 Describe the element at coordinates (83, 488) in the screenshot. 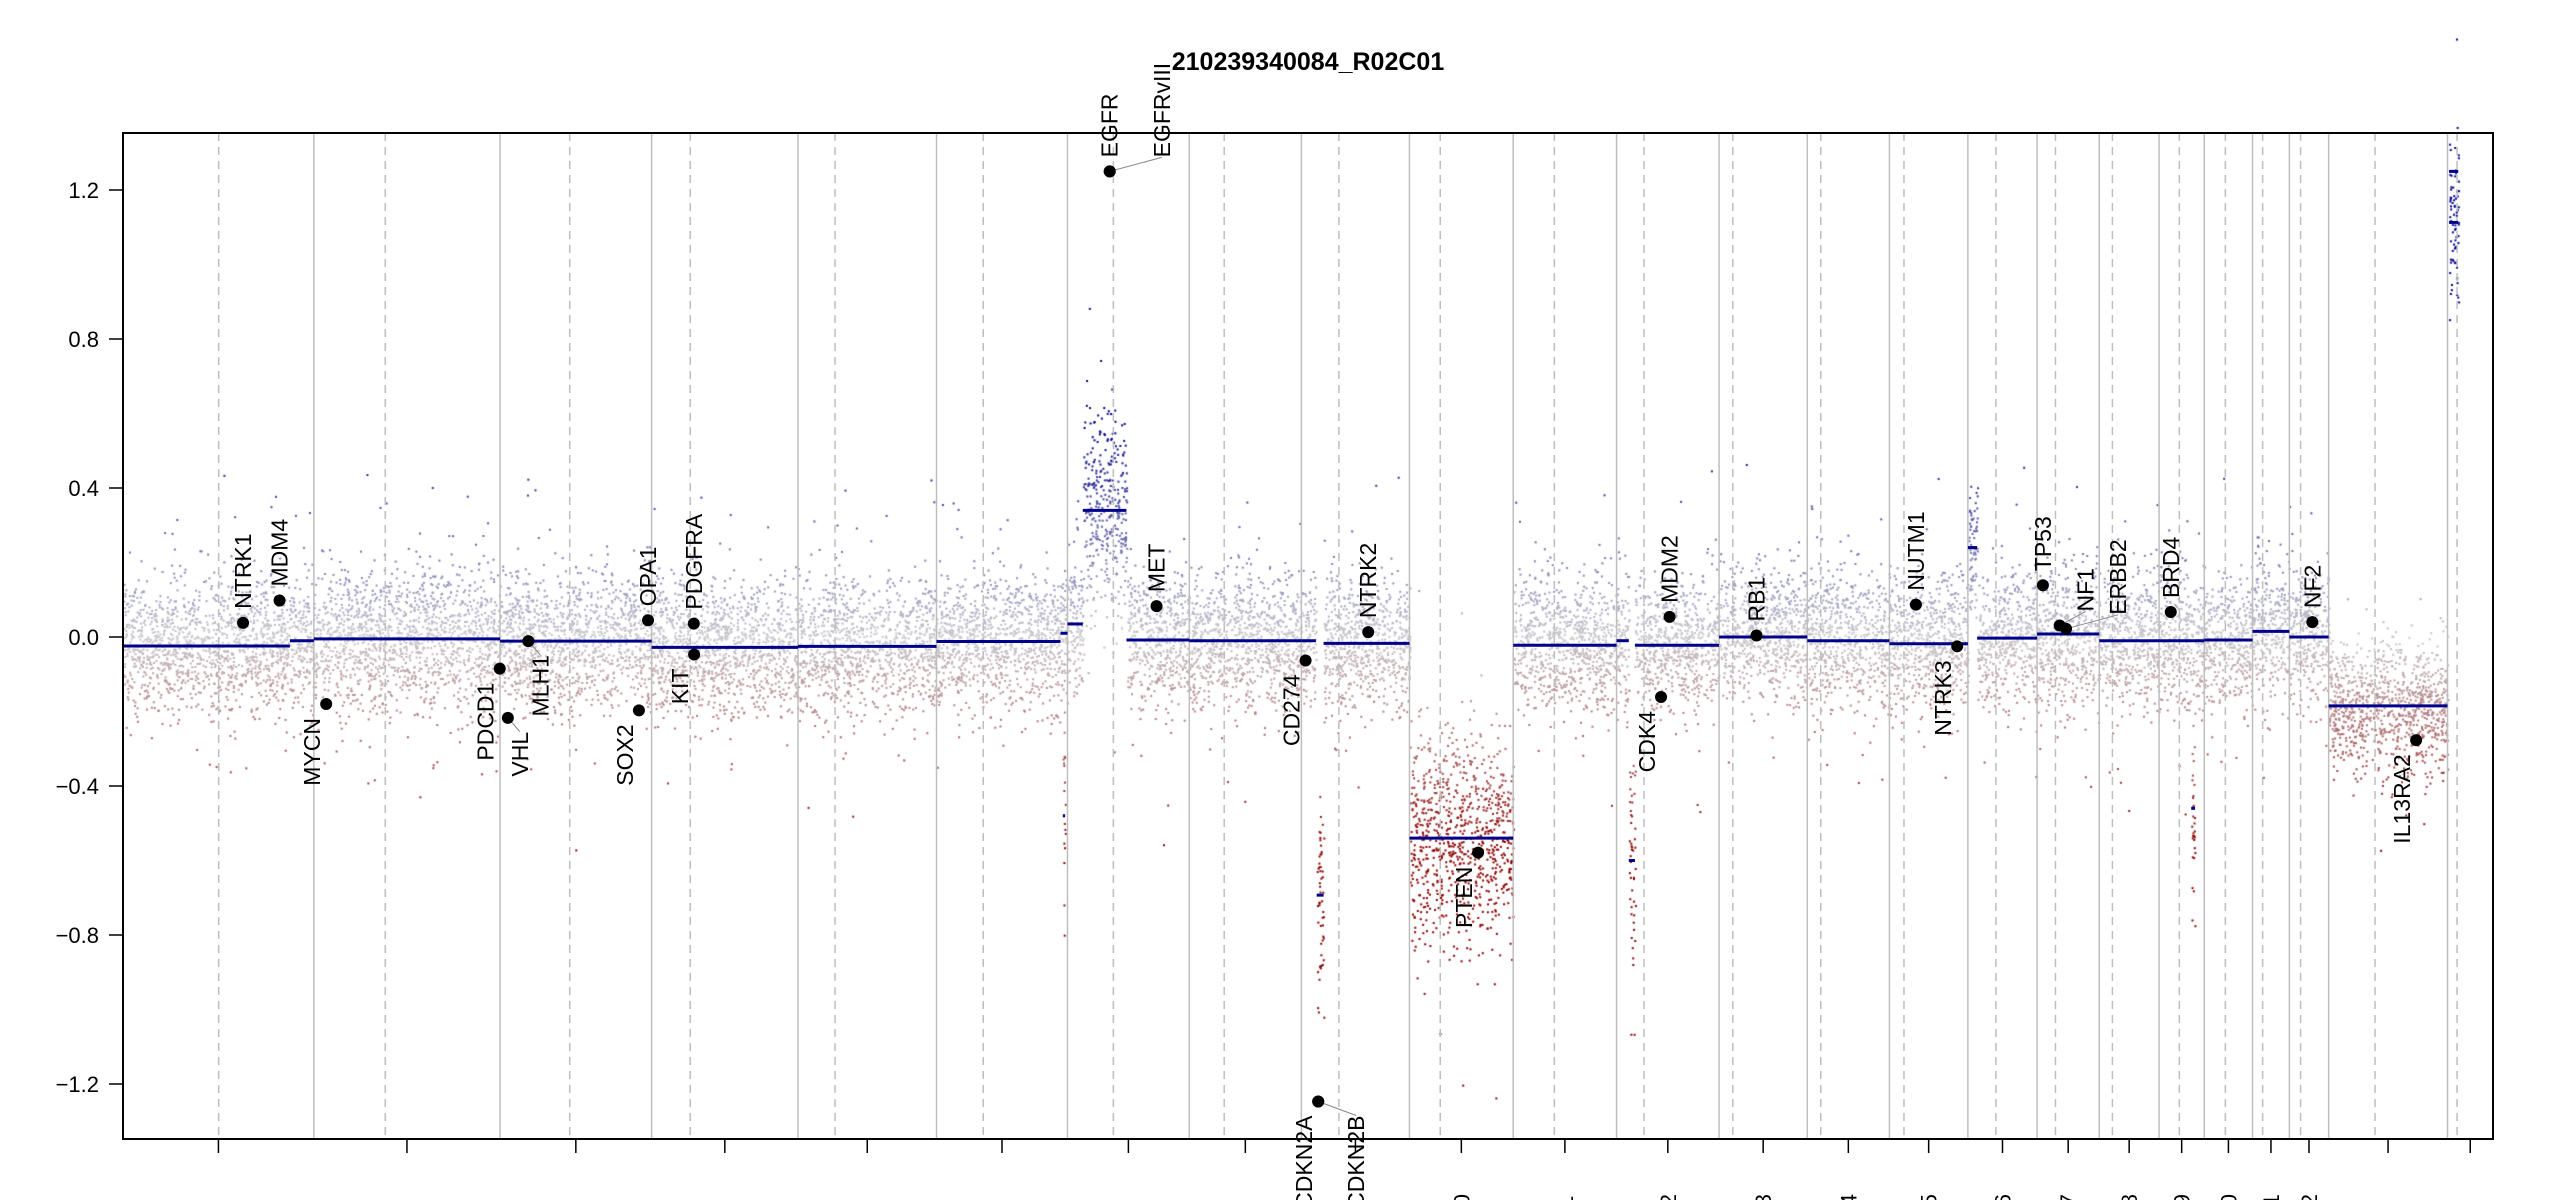

I see `y-tick-label: 0.4` at that location.